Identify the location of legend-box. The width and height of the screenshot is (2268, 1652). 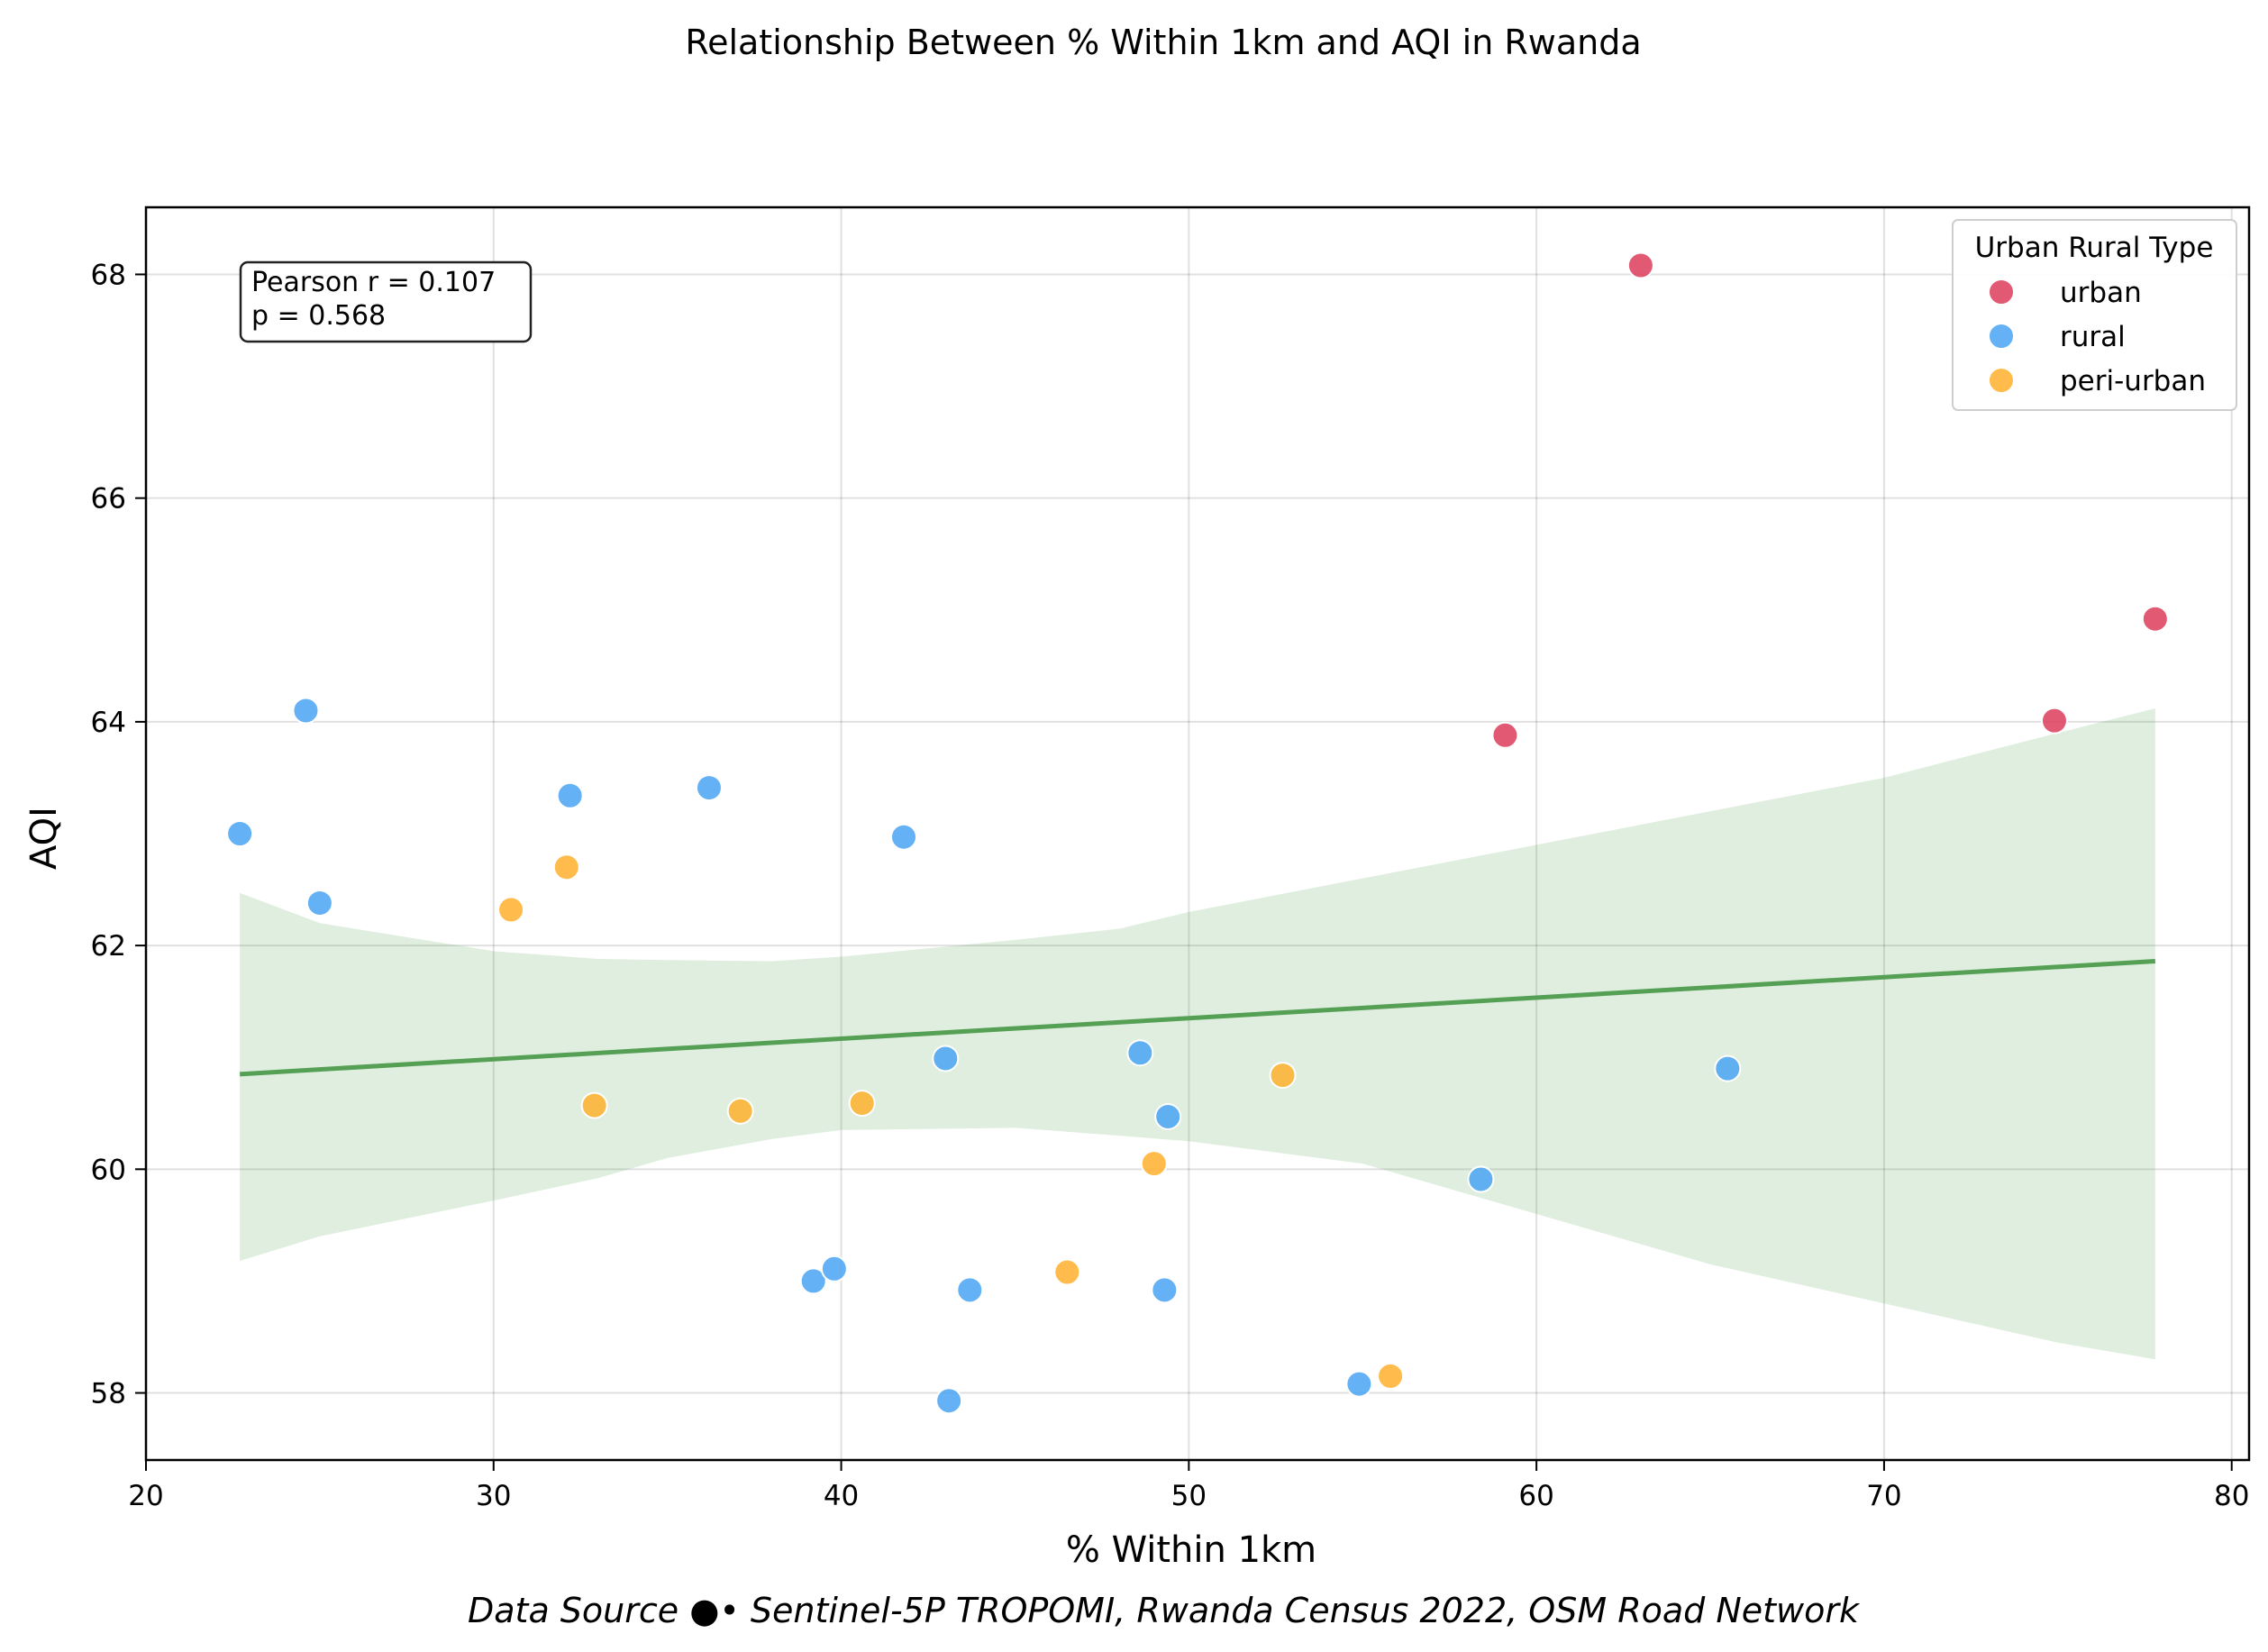
(2094, 315).